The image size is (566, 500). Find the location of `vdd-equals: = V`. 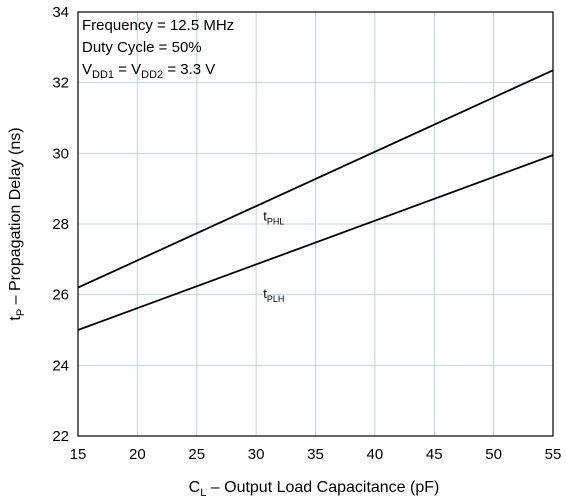

vdd-equals: = V is located at coordinates (127, 69).